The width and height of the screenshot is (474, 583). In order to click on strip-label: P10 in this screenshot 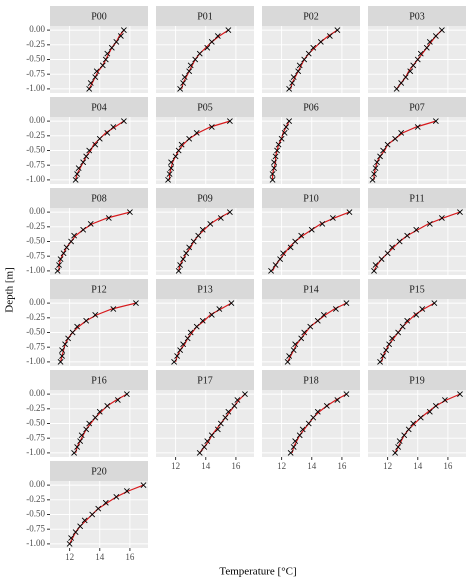, I will do `click(311, 198)`.